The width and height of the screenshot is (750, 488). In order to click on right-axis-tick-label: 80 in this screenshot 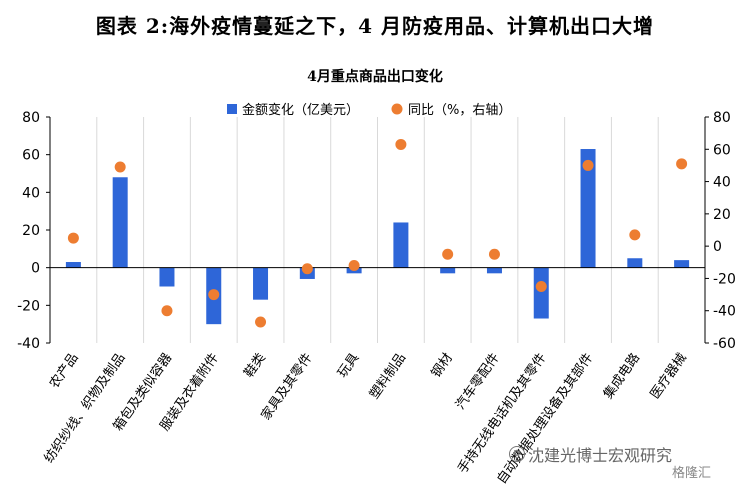, I will do `click(722, 118)`.